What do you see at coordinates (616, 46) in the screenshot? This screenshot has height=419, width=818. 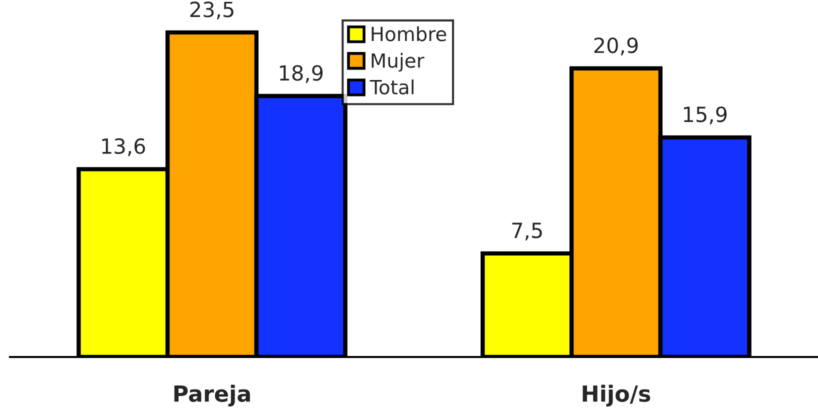 I see `data-label: 20,9` at bounding box center [616, 46].